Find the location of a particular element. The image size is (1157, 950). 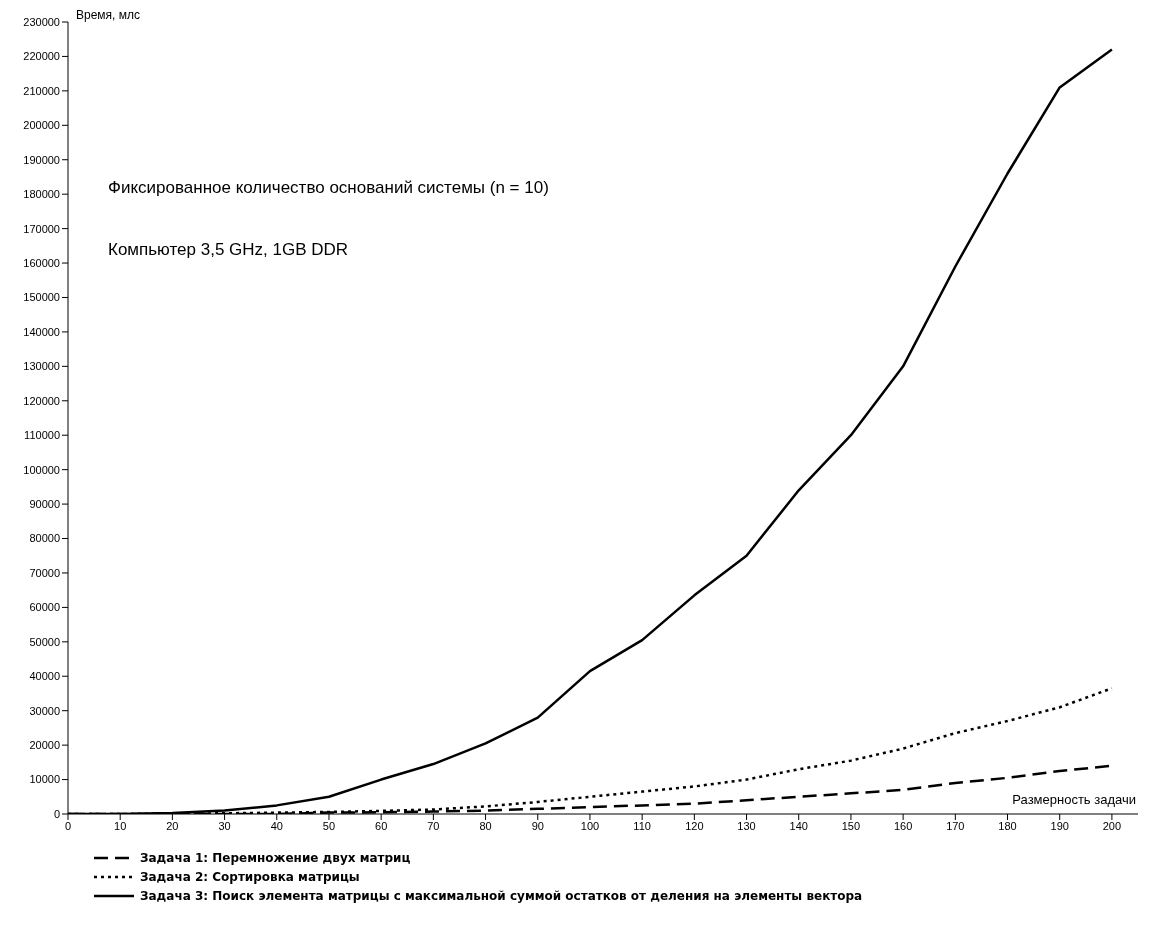

y-tick-label: 180000 is located at coordinates (41, 194).